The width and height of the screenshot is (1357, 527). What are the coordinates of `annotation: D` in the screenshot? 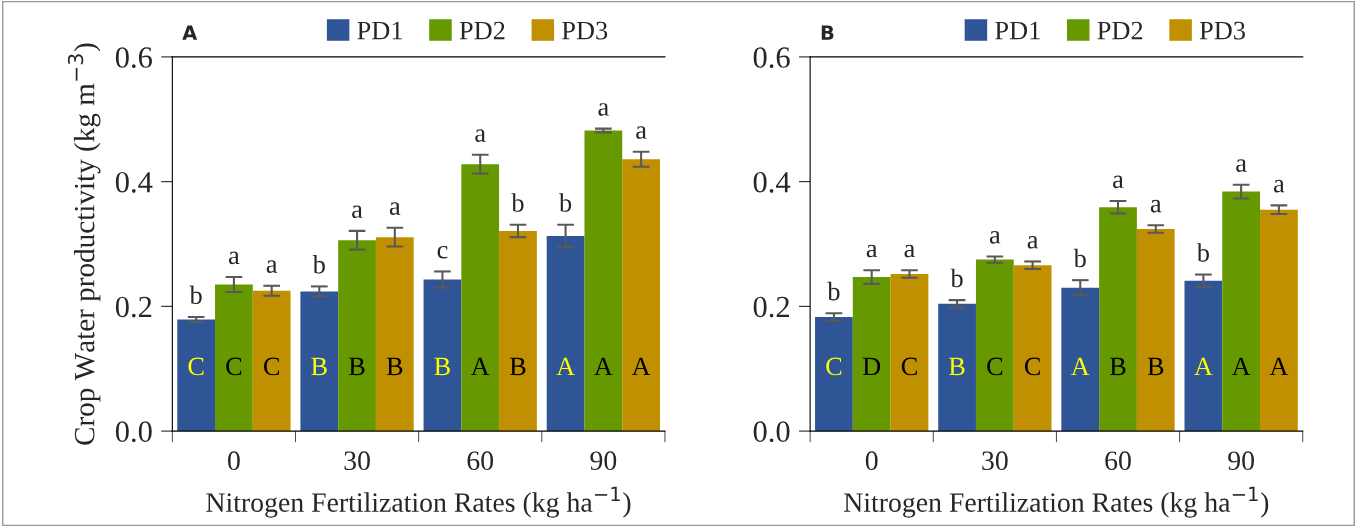 It's located at (871, 366).